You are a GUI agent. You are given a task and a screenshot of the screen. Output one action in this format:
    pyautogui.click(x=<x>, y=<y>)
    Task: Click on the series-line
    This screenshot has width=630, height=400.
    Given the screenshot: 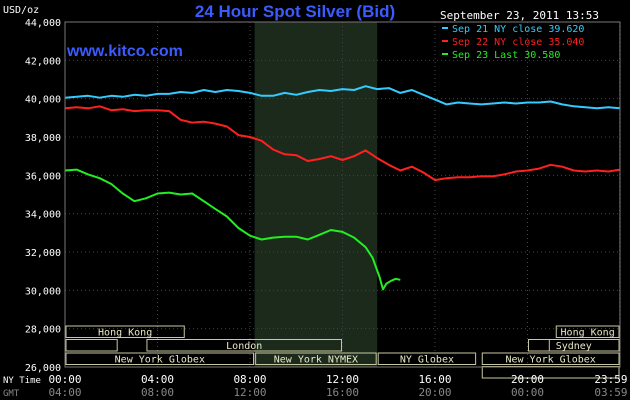 What is the action you would take?
    pyautogui.click(x=342, y=97)
    